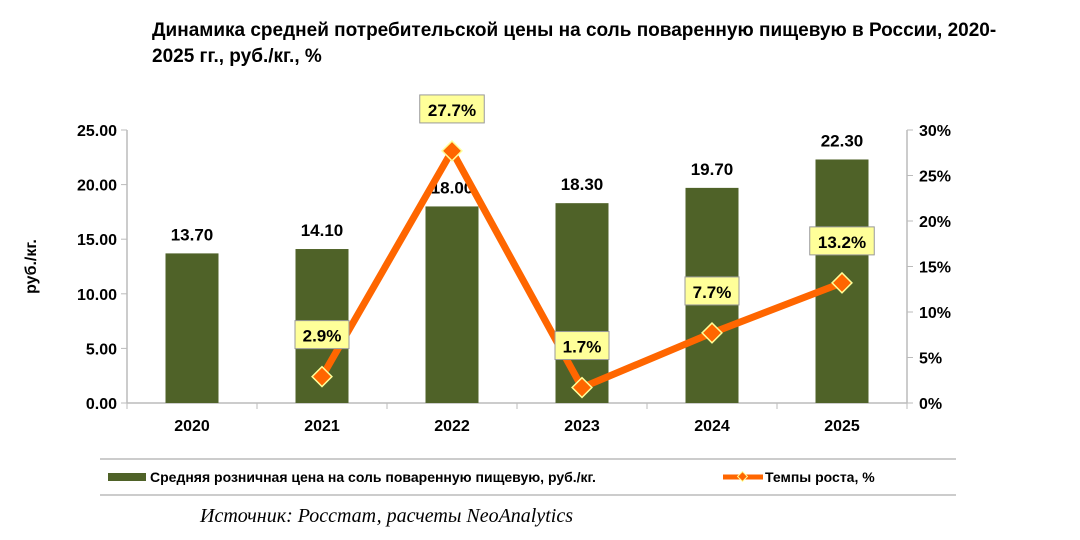  Describe the element at coordinates (322, 426) in the screenshot. I see `x-tick-label: 2021` at that location.